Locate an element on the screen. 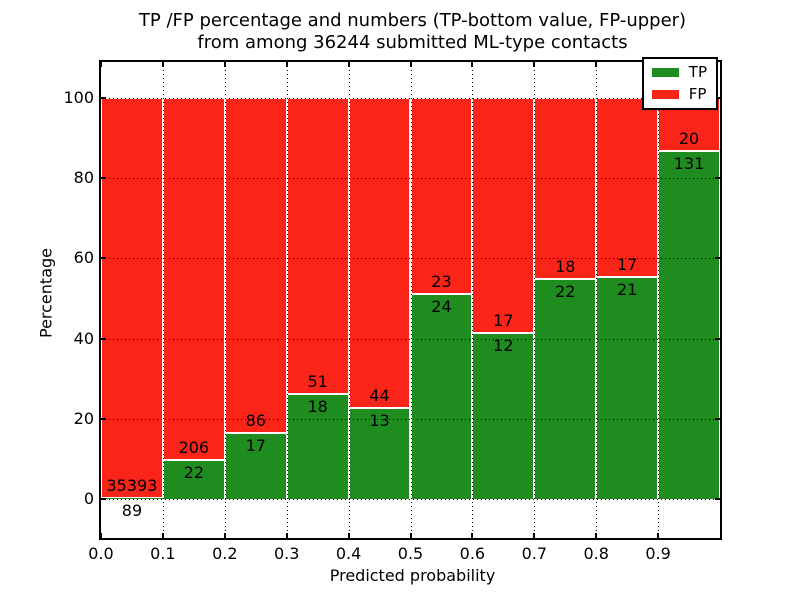  gridline-v-0.7 is located at coordinates (535, 300).